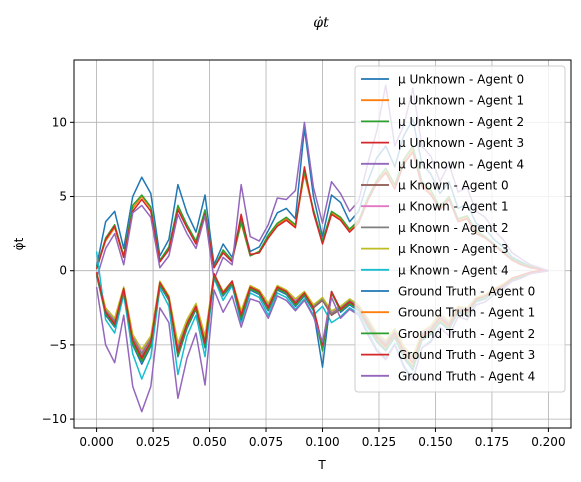  I want to click on legend-entry: μ Unknown - Agent 2, so click(461, 122).